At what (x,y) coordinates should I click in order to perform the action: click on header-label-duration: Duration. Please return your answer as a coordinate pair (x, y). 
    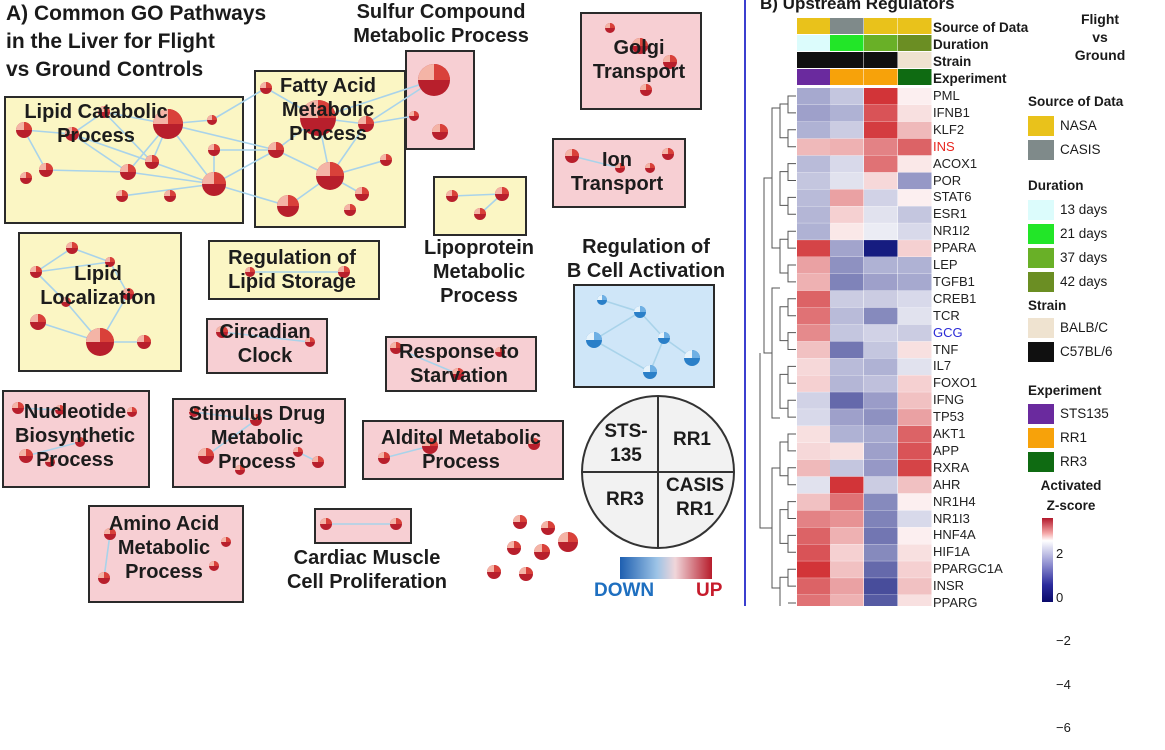
    Looking at the image, I should click on (961, 44).